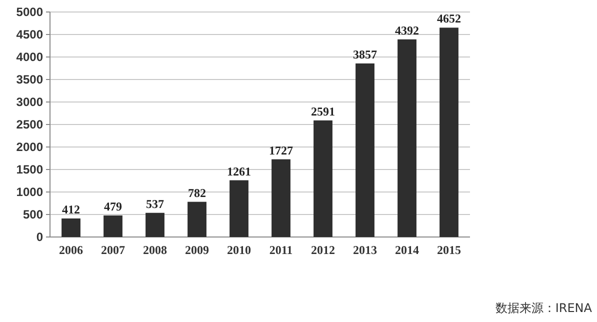 The width and height of the screenshot is (597, 322). What do you see at coordinates (30, 169) in the screenshot?
I see `y-tick-label: 1500` at bounding box center [30, 169].